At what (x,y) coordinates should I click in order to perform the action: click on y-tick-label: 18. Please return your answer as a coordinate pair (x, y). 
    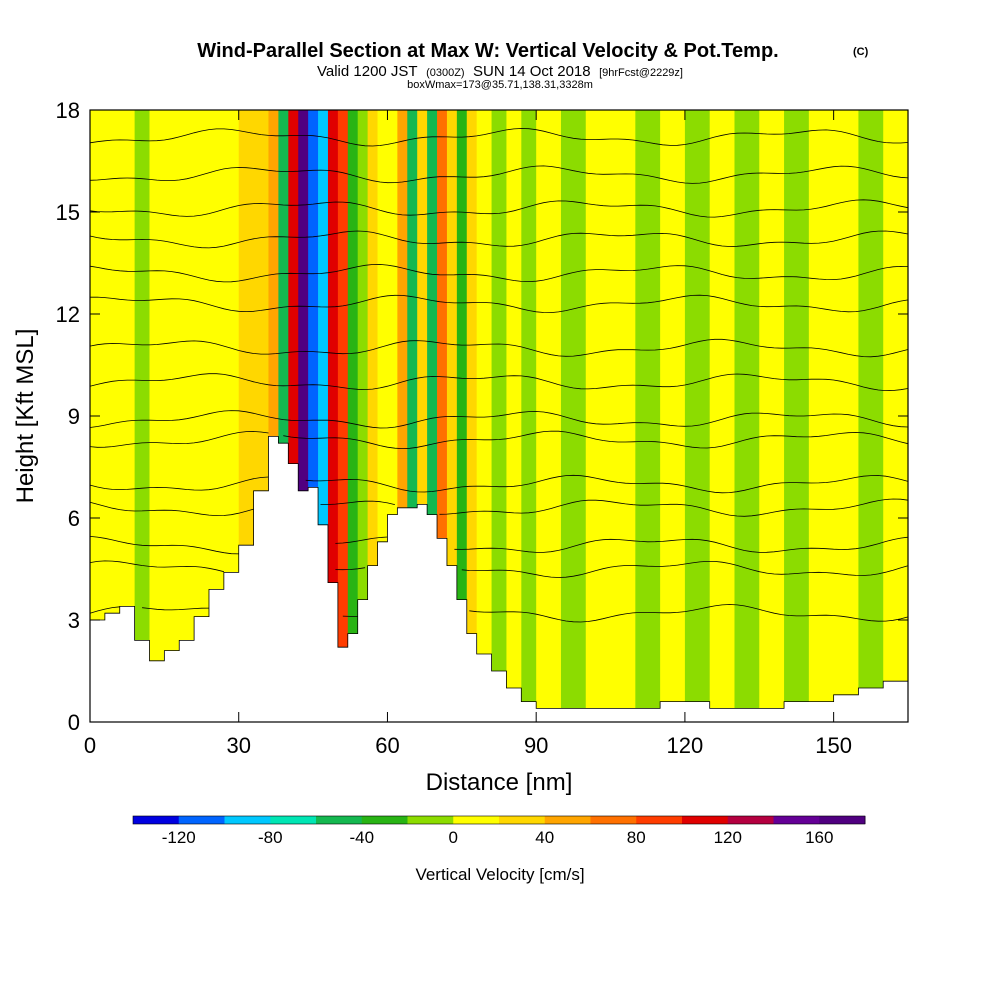
    Looking at the image, I should click on (68, 110).